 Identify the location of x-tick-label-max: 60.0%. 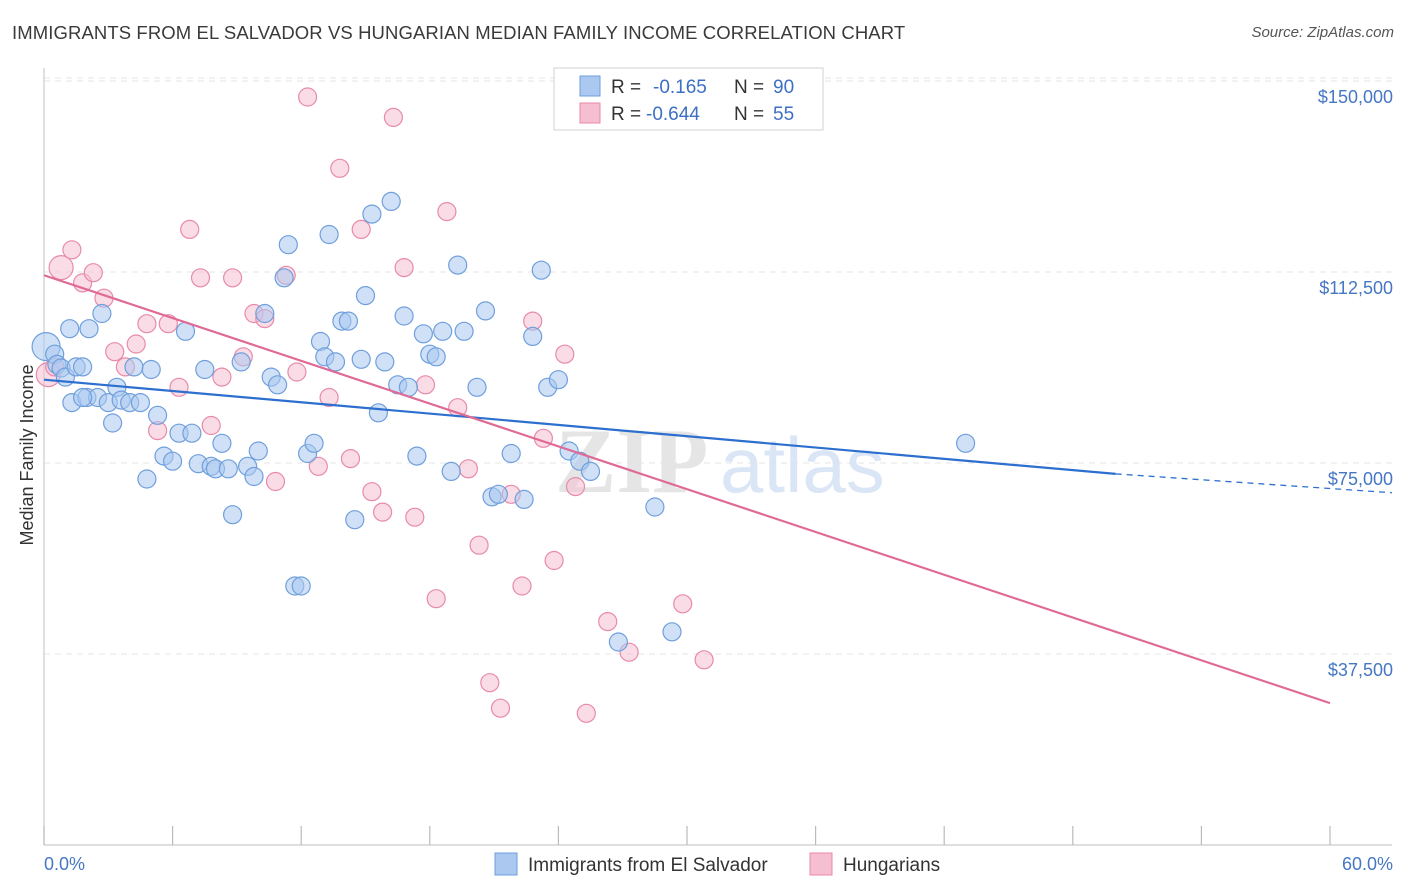
(1367, 864).